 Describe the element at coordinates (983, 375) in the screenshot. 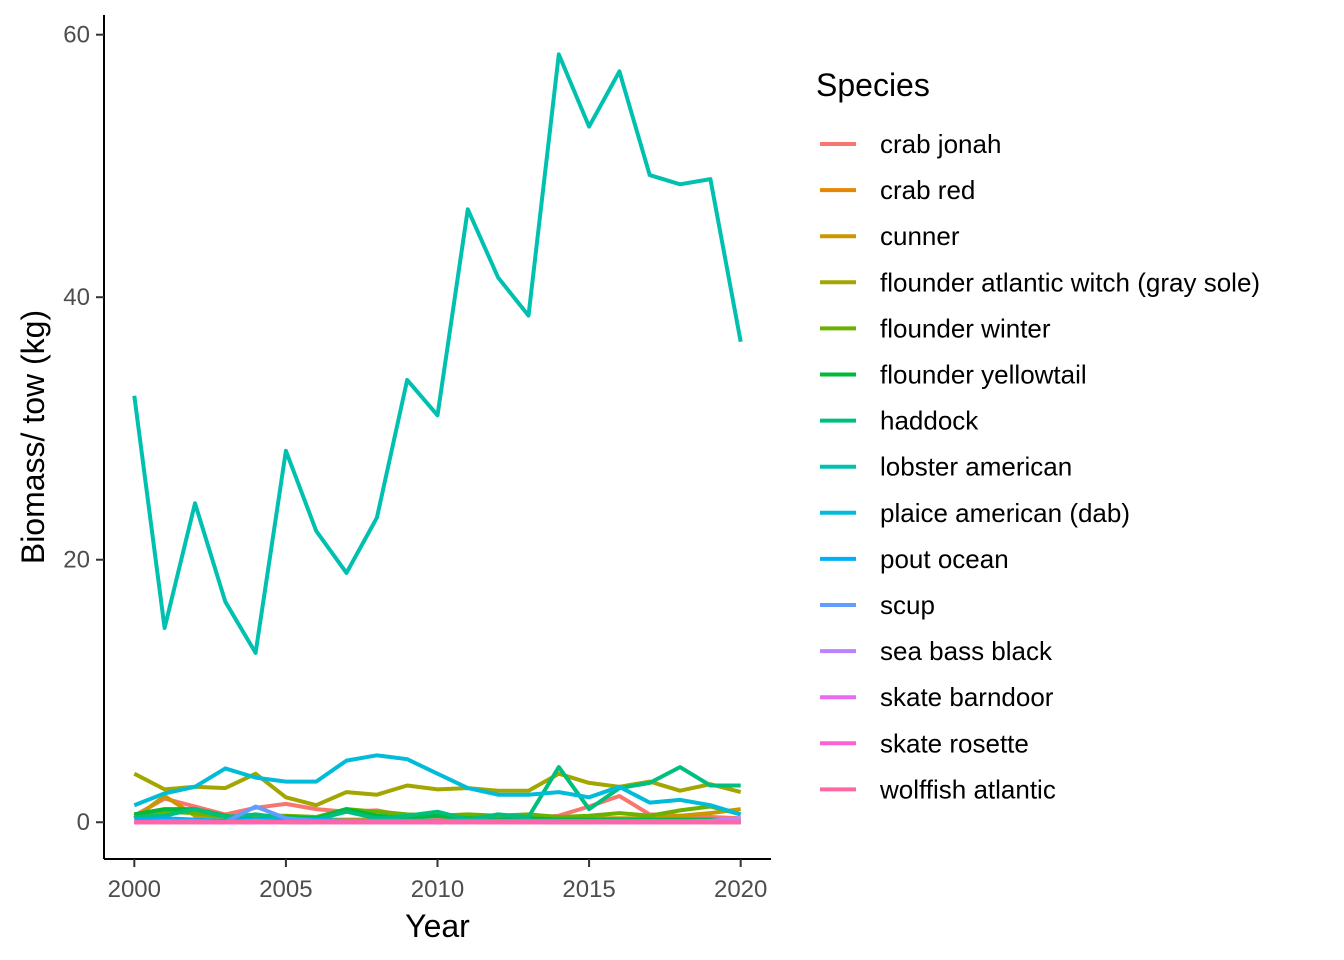

I see `legend-label: flounder yellowtail` at that location.